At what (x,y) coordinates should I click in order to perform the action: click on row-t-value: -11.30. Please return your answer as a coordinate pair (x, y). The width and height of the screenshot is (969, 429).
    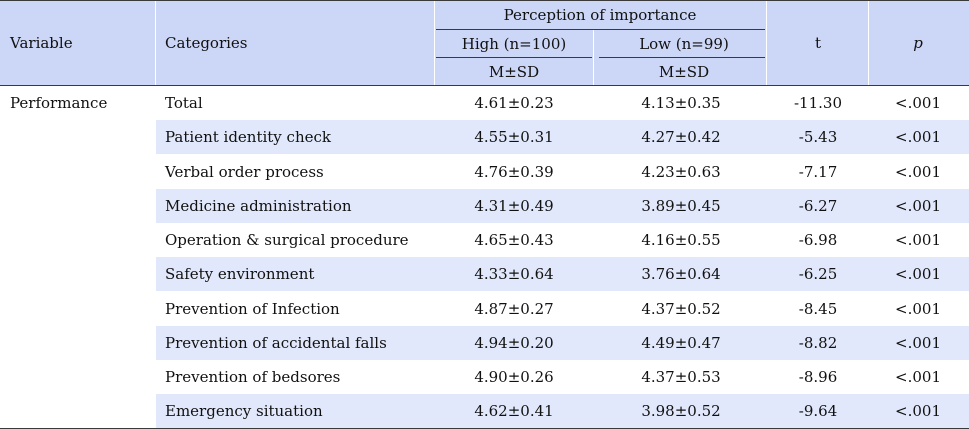
    Looking at the image, I should click on (818, 103).